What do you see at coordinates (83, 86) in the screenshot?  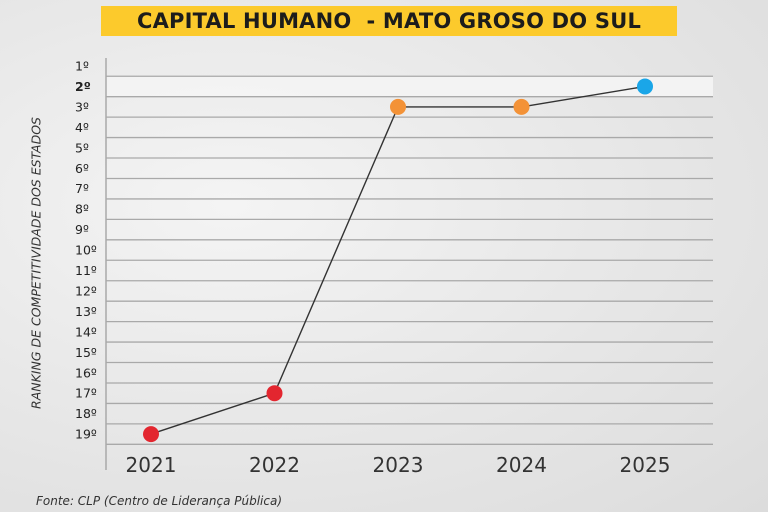 I see `y-tick-label: 2º` at bounding box center [83, 86].